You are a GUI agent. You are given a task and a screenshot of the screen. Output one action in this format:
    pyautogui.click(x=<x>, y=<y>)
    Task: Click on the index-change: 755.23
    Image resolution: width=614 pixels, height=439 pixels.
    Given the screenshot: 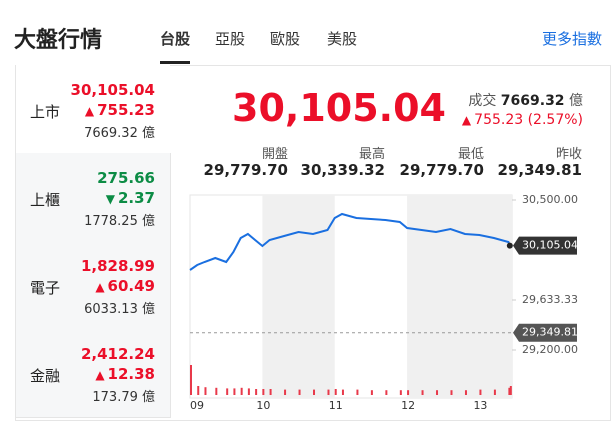 What is the action you would take?
    pyautogui.click(x=120, y=110)
    